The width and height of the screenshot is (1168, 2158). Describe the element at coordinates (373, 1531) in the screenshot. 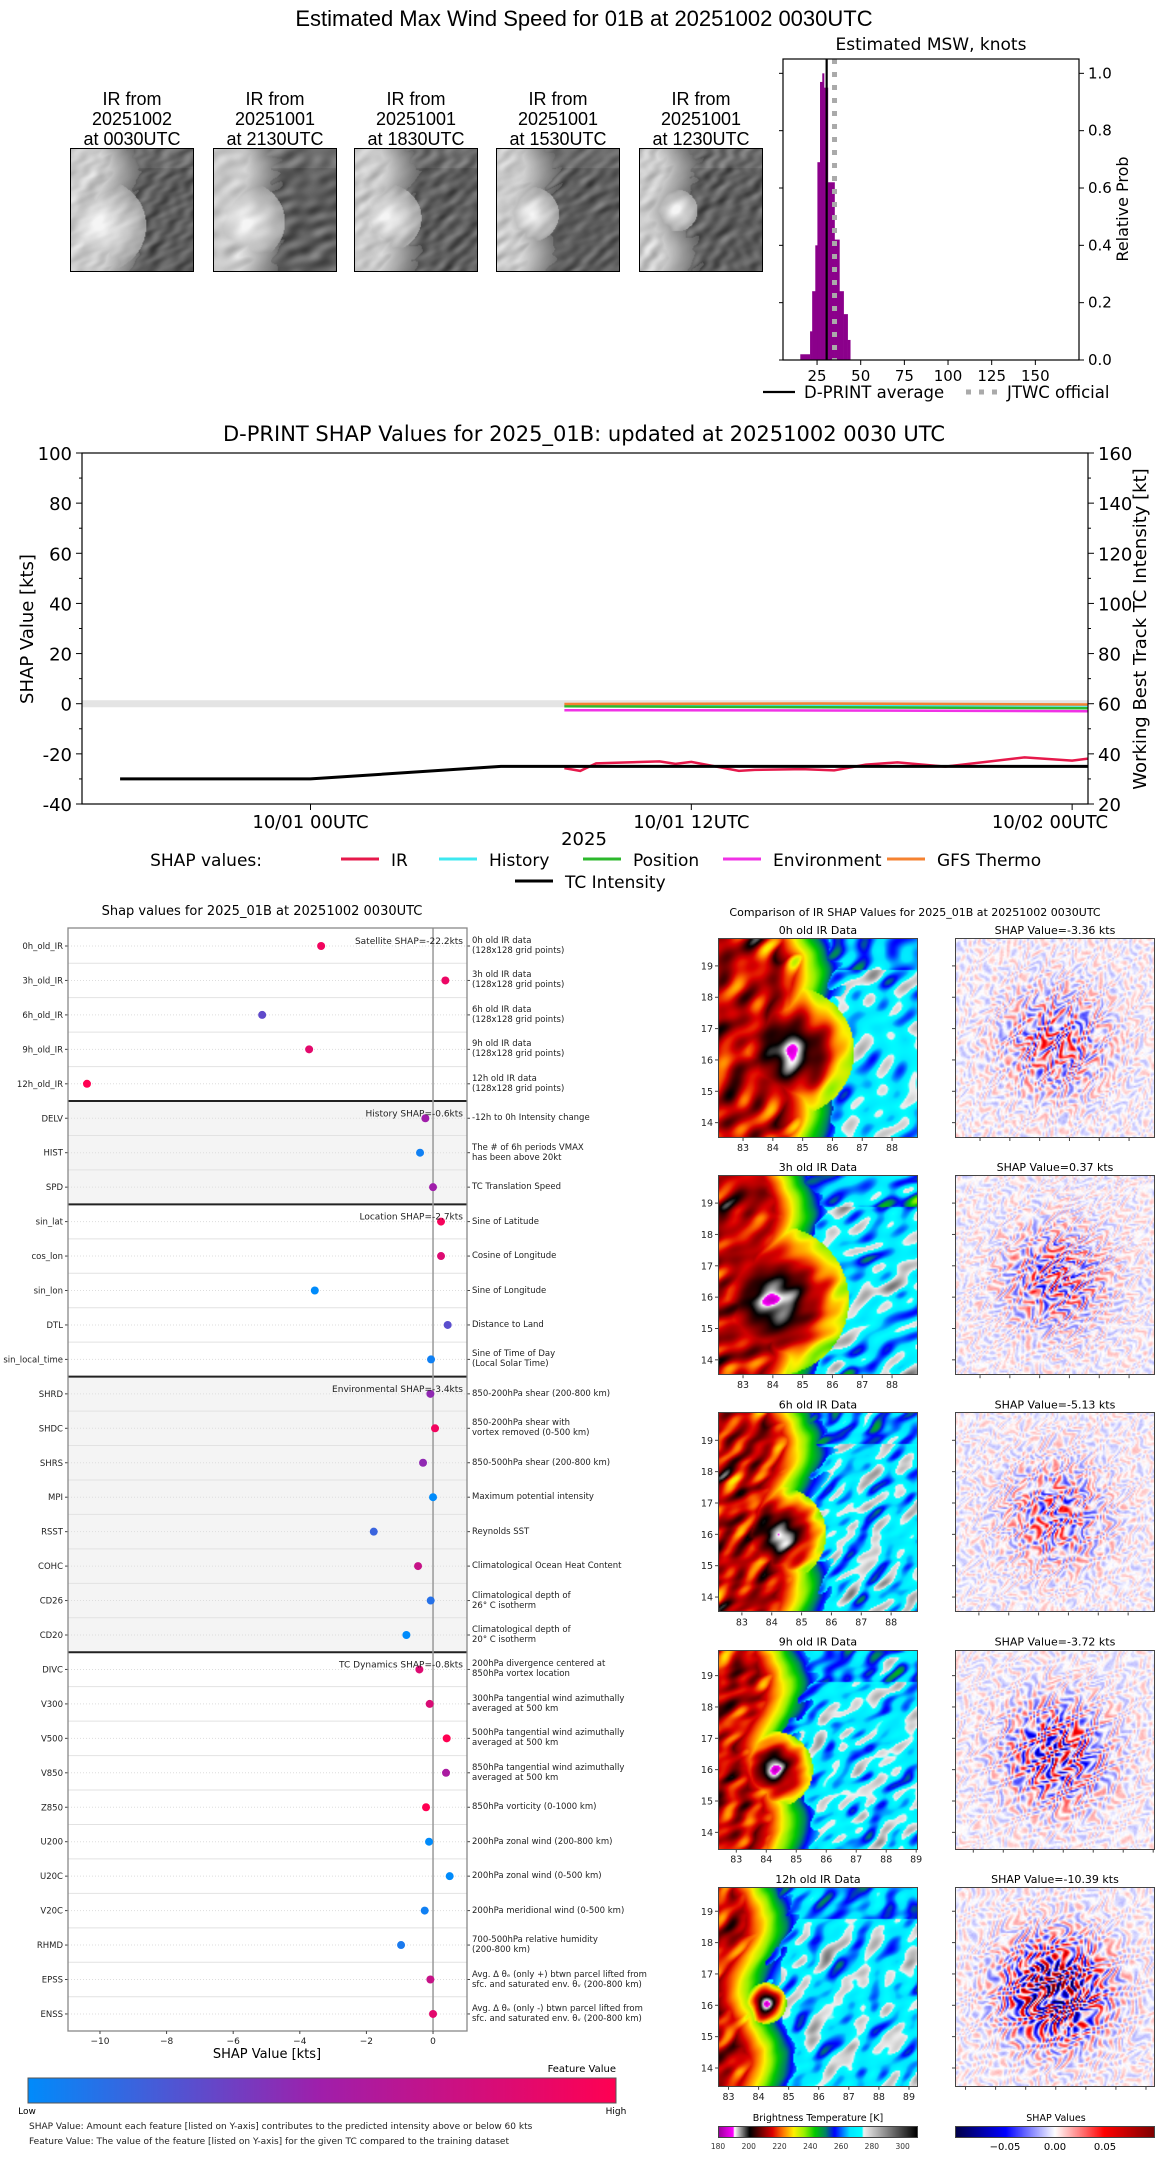

I see `shap-dot-rsst` at that location.